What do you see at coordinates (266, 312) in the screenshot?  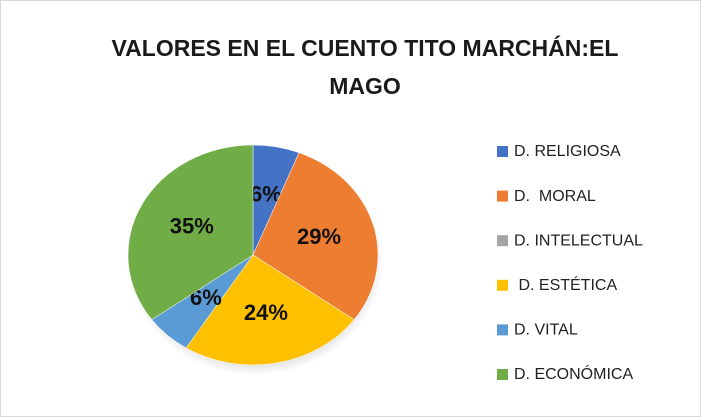 I see `data-label: 24%` at bounding box center [266, 312].